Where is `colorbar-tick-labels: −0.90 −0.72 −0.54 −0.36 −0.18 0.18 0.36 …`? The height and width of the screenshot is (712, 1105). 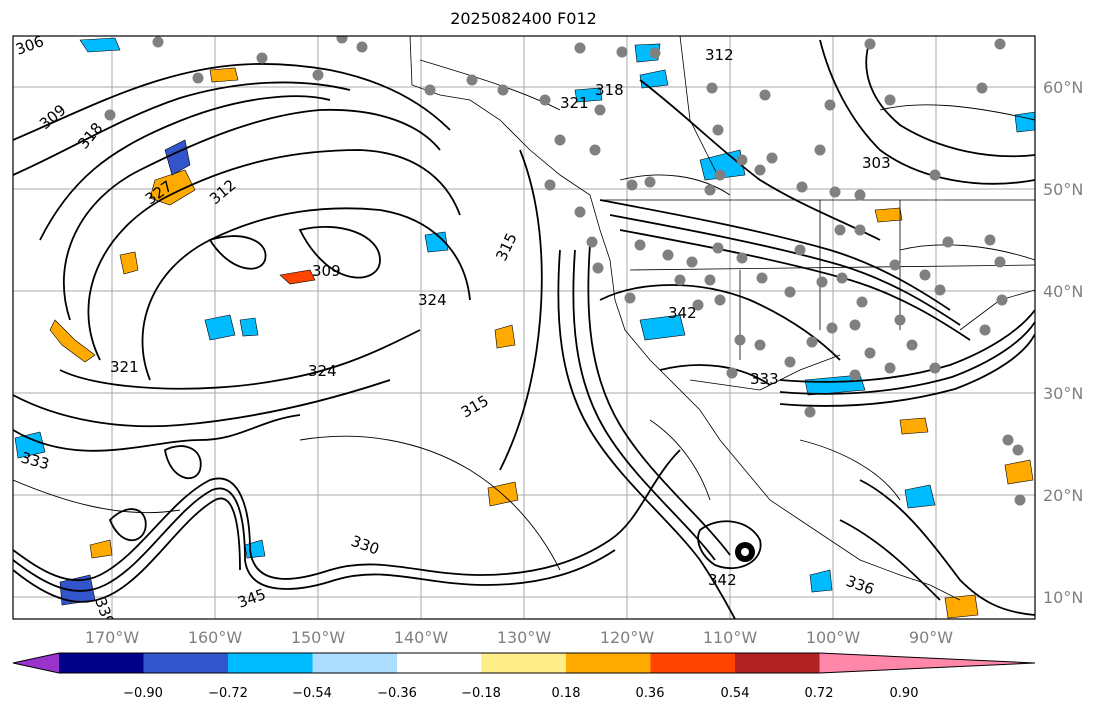
colorbar-tick-labels: −0.90 −0.72 −0.54 −0.36 −0.18 0.18 0.36 … is located at coordinates (520, 693).